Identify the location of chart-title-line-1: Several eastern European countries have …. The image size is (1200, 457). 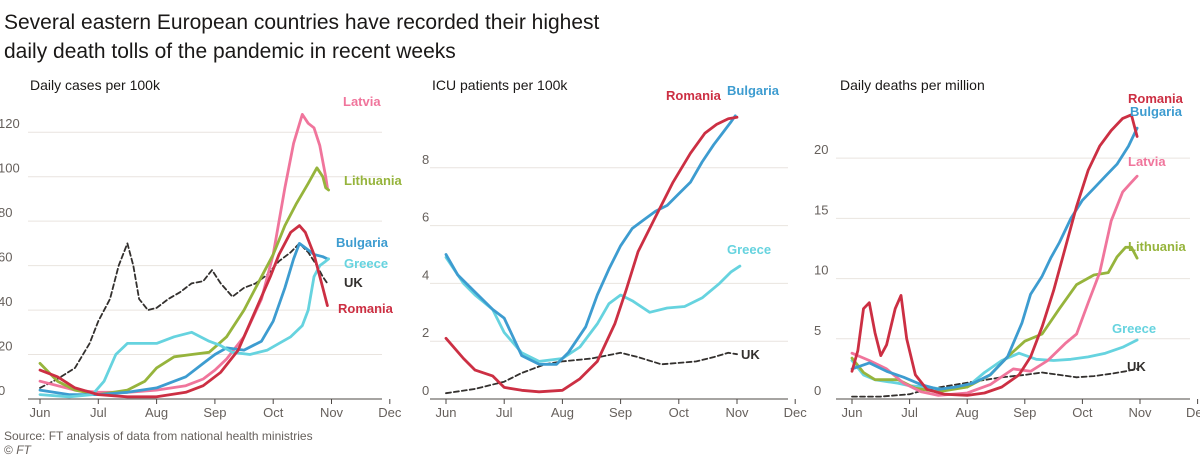
(302, 22).